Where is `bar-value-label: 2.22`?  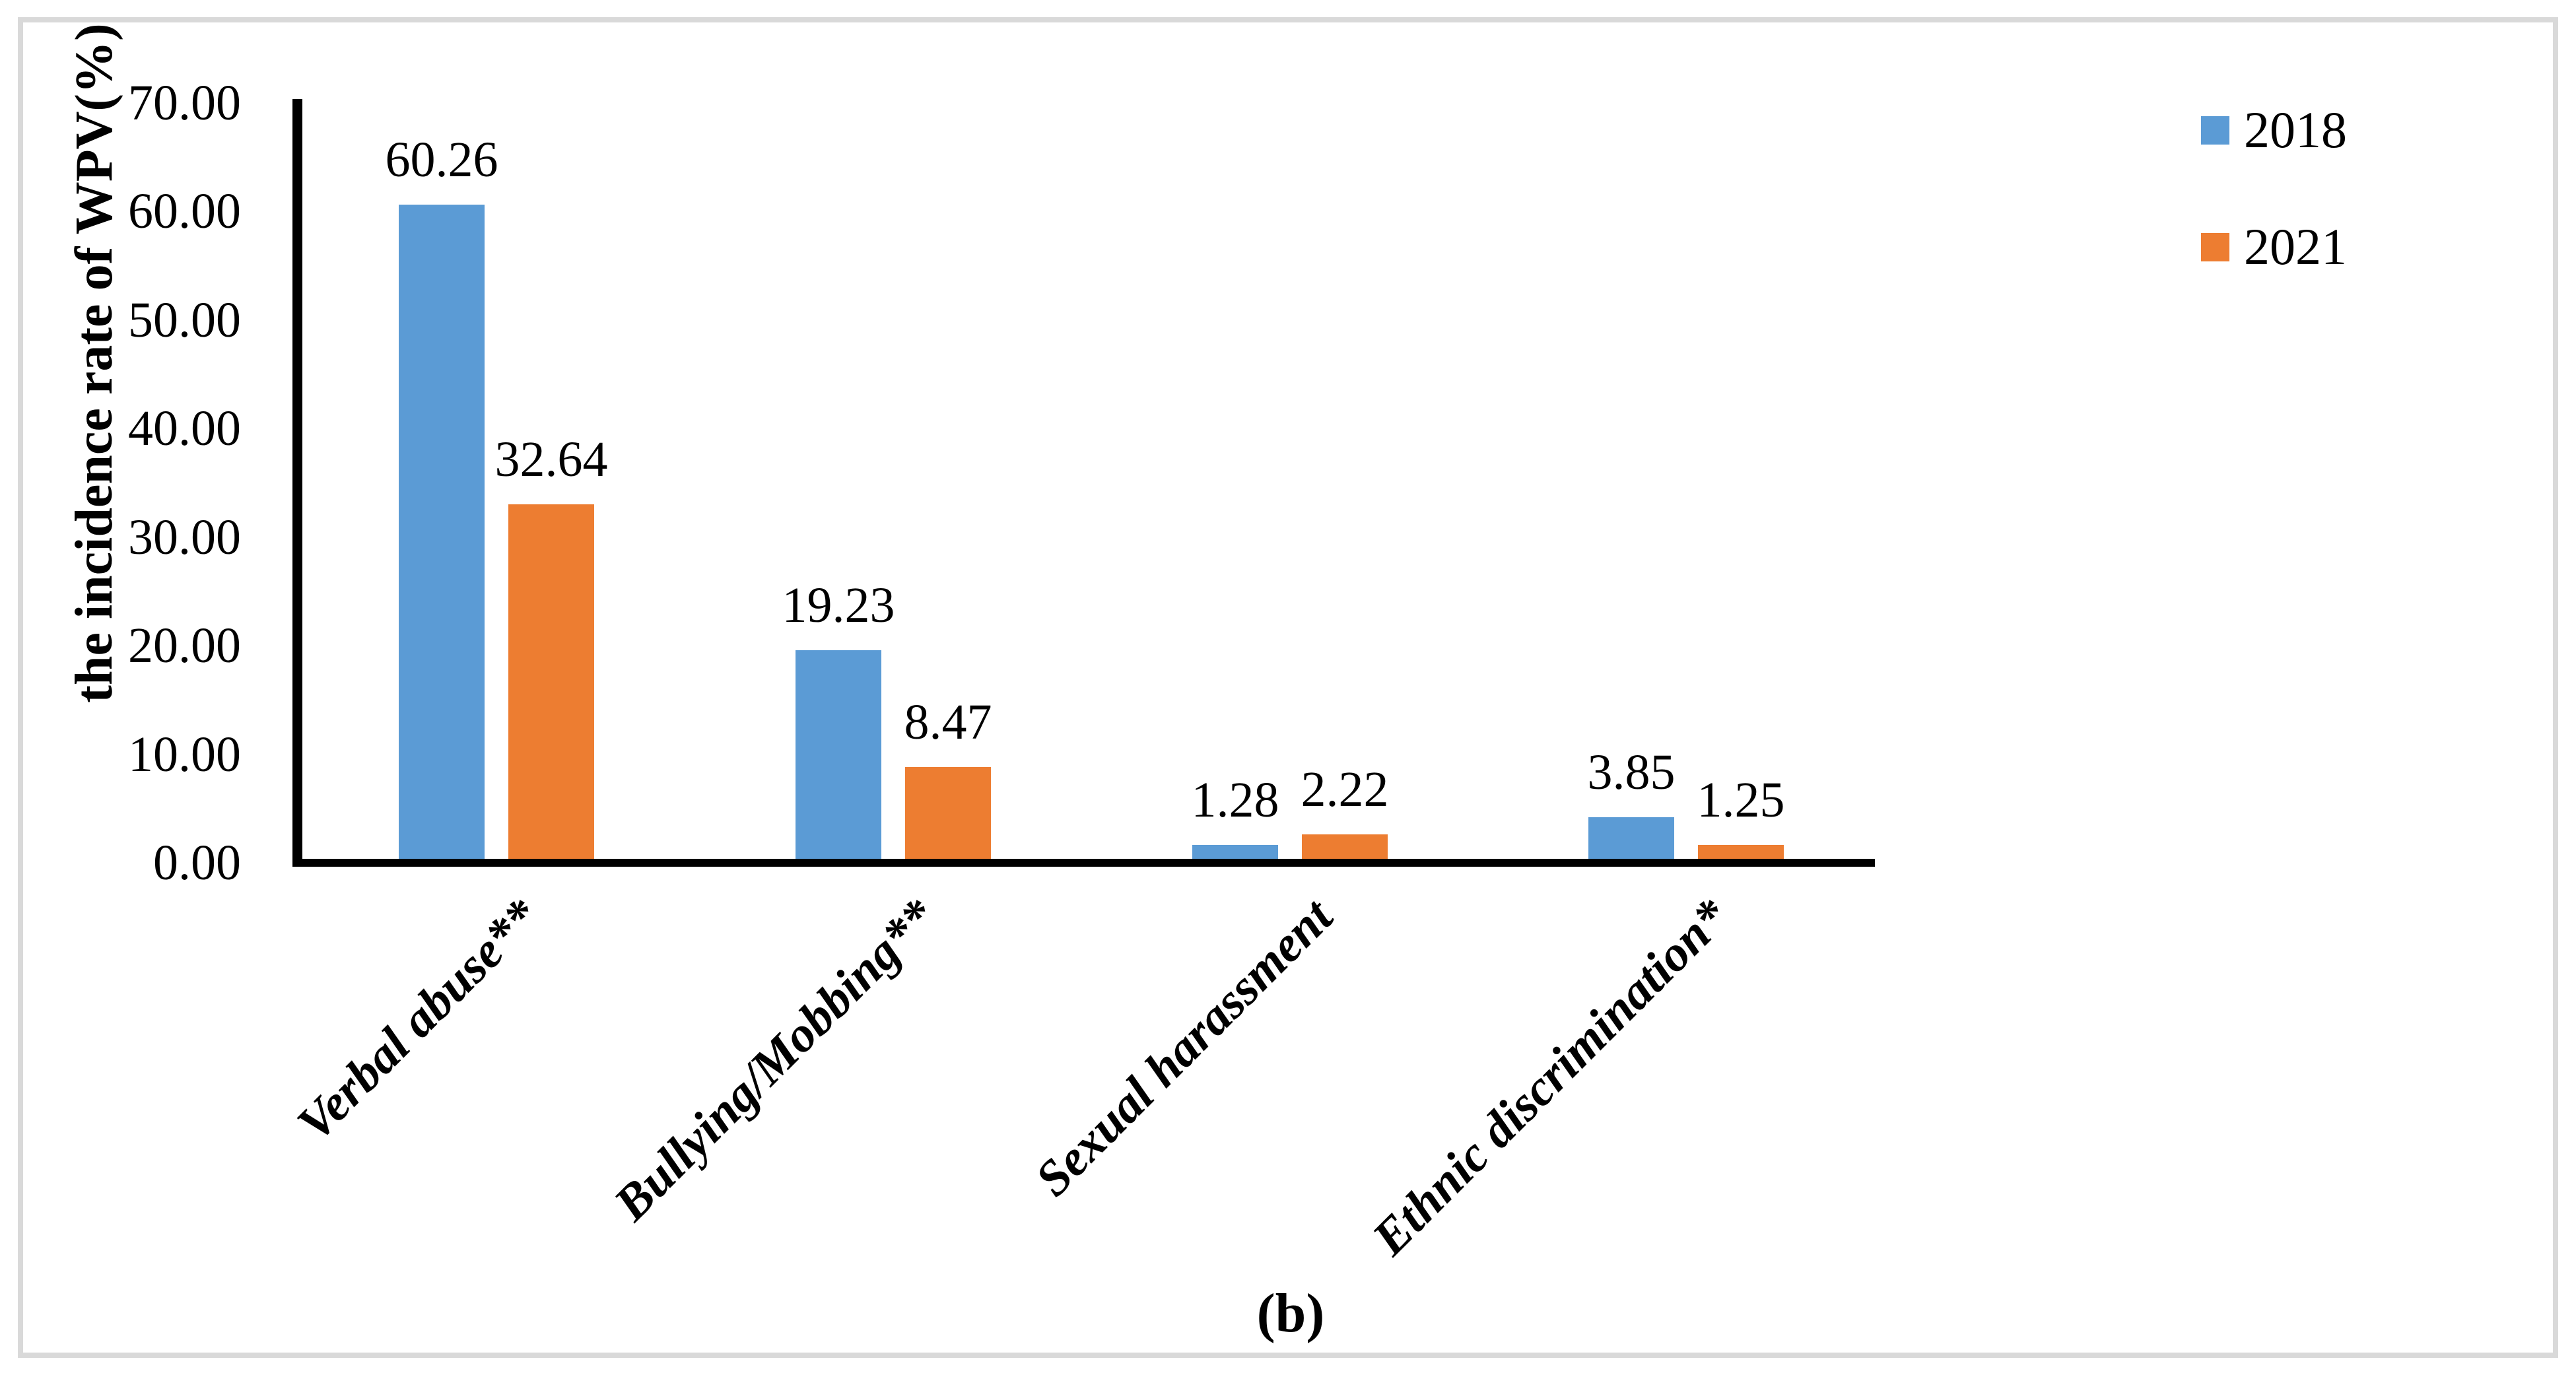 bar-value-label: 2.22 is located at coordinates (1345, 789).